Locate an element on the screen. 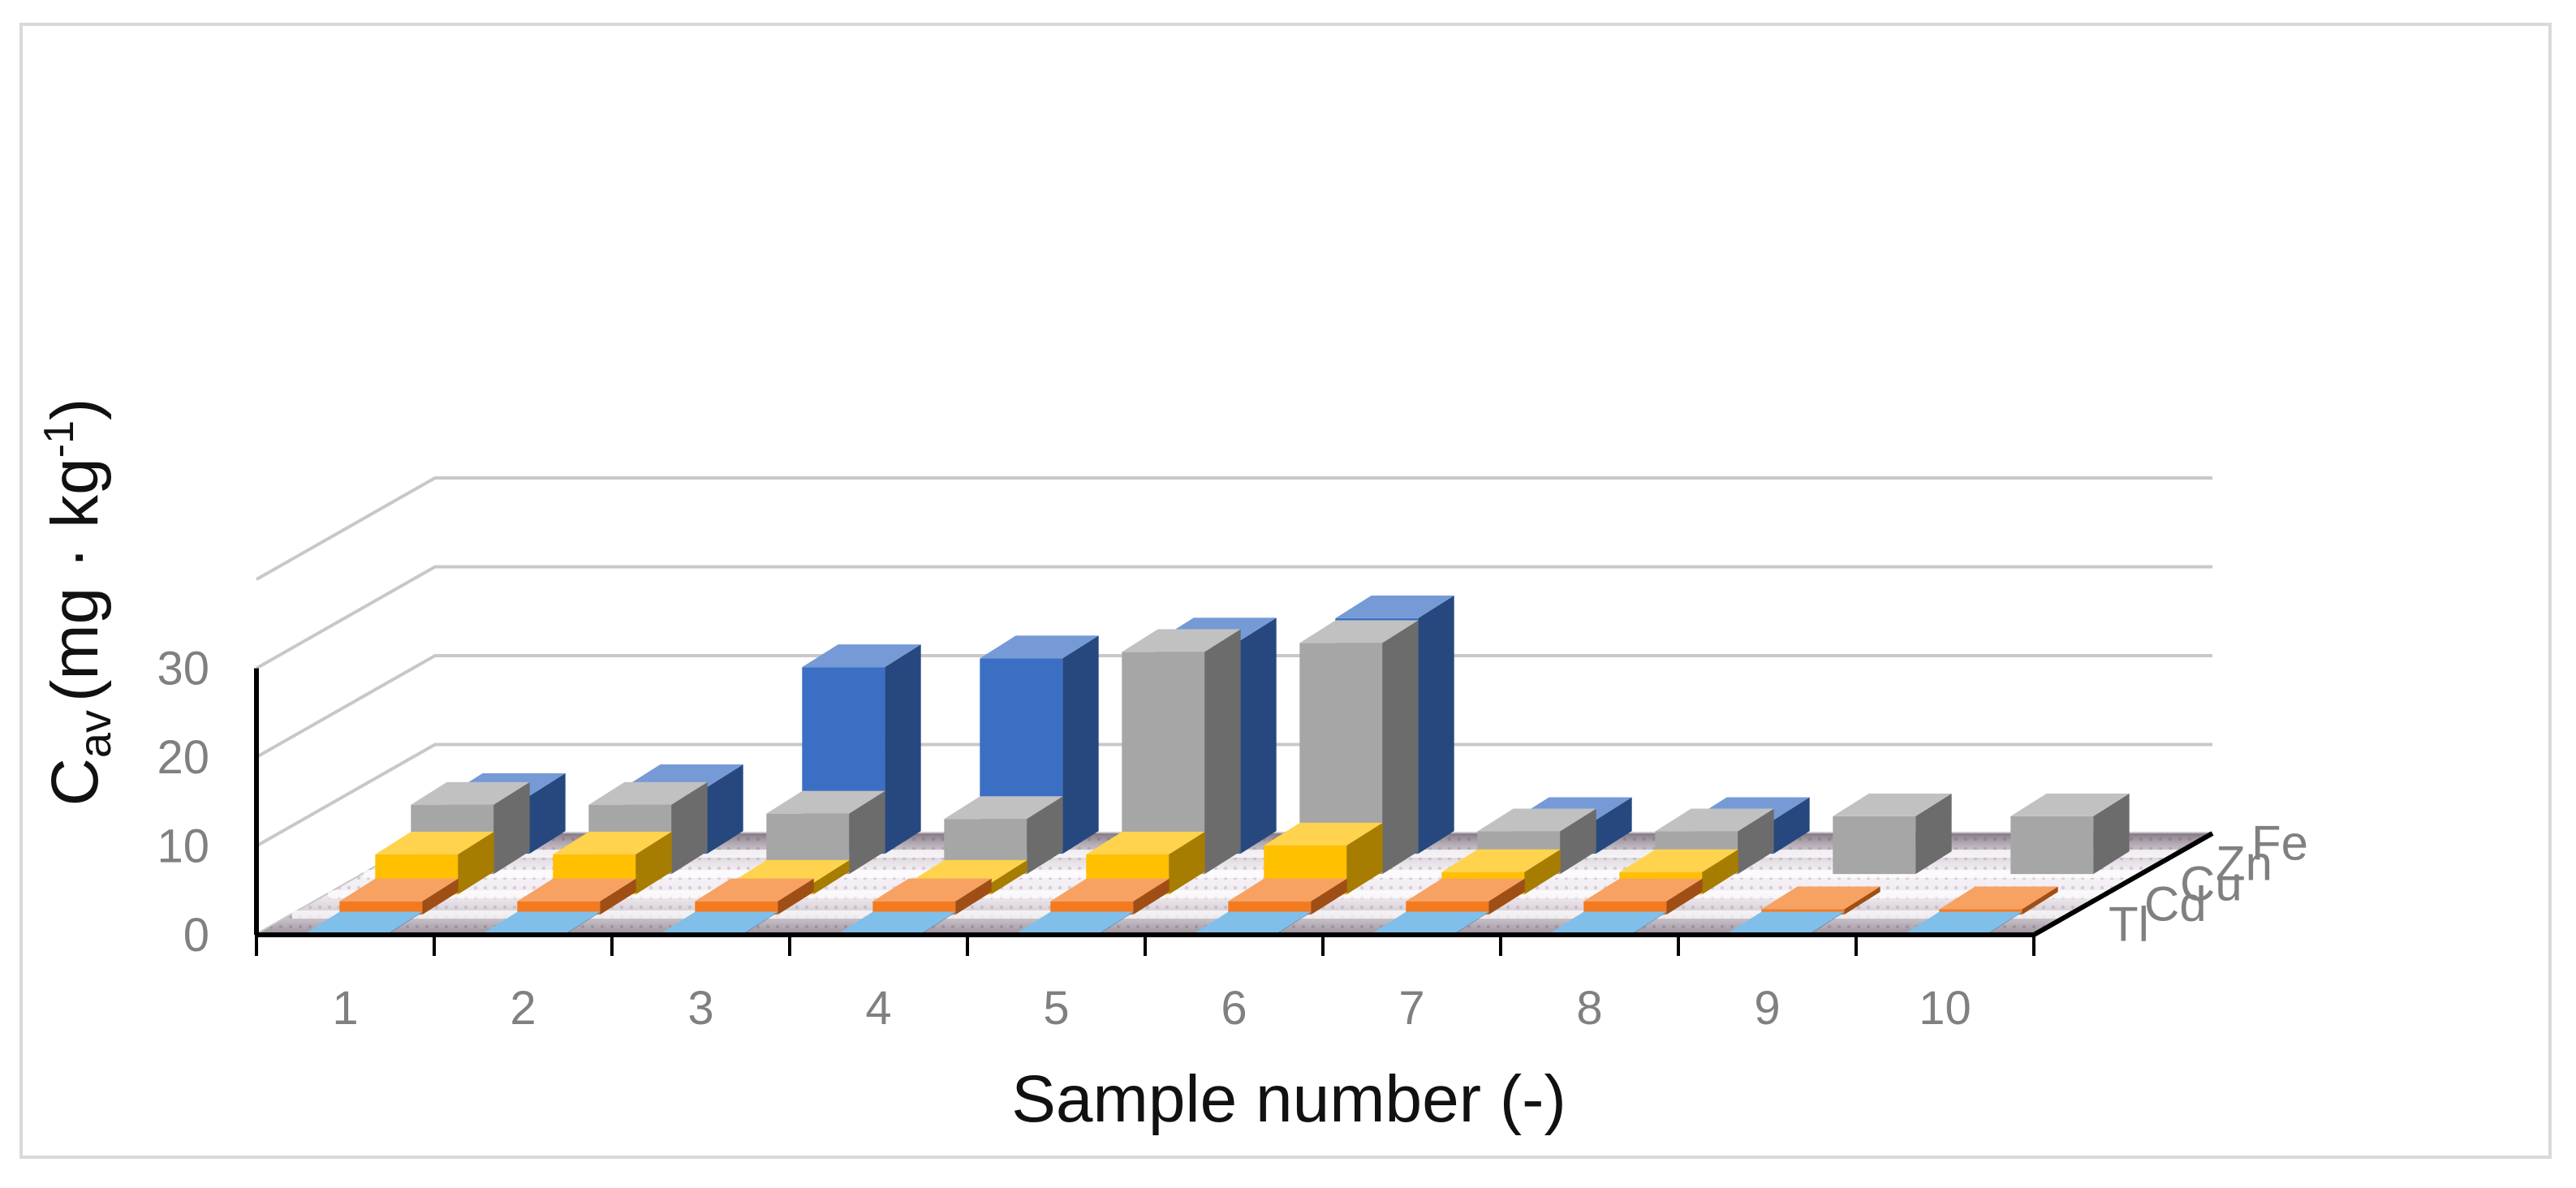 This screenshot has width=2576, height=1188. x-tick-label: 10 is located at coordinates (1945, 1008).